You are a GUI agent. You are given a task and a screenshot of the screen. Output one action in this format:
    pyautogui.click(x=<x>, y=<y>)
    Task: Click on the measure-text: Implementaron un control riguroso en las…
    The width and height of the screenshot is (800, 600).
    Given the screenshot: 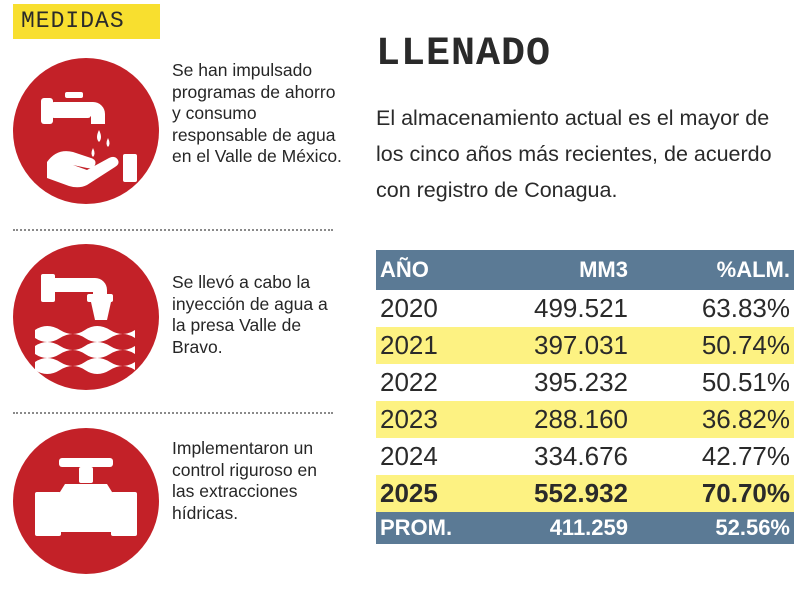 What is the action you would take?
    pyautogui.click(x=244, y=480)
    